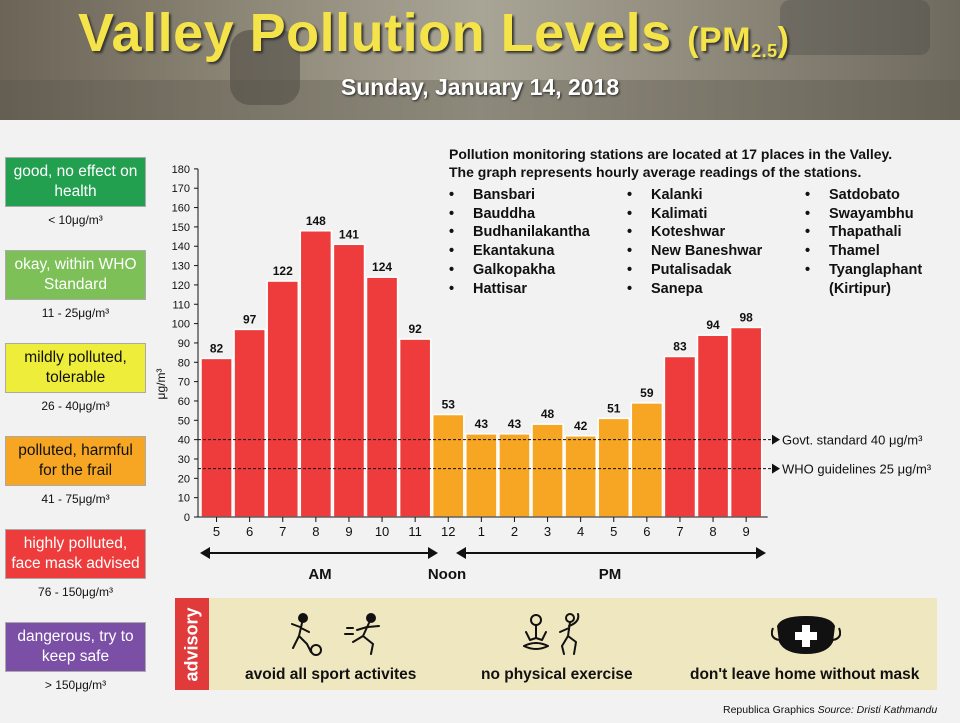 The height and width of the screenshot is (723, 960). Describe the element at coordinates (415, 329) in the screenshot. I see `bar-value-label: 92` at that location.